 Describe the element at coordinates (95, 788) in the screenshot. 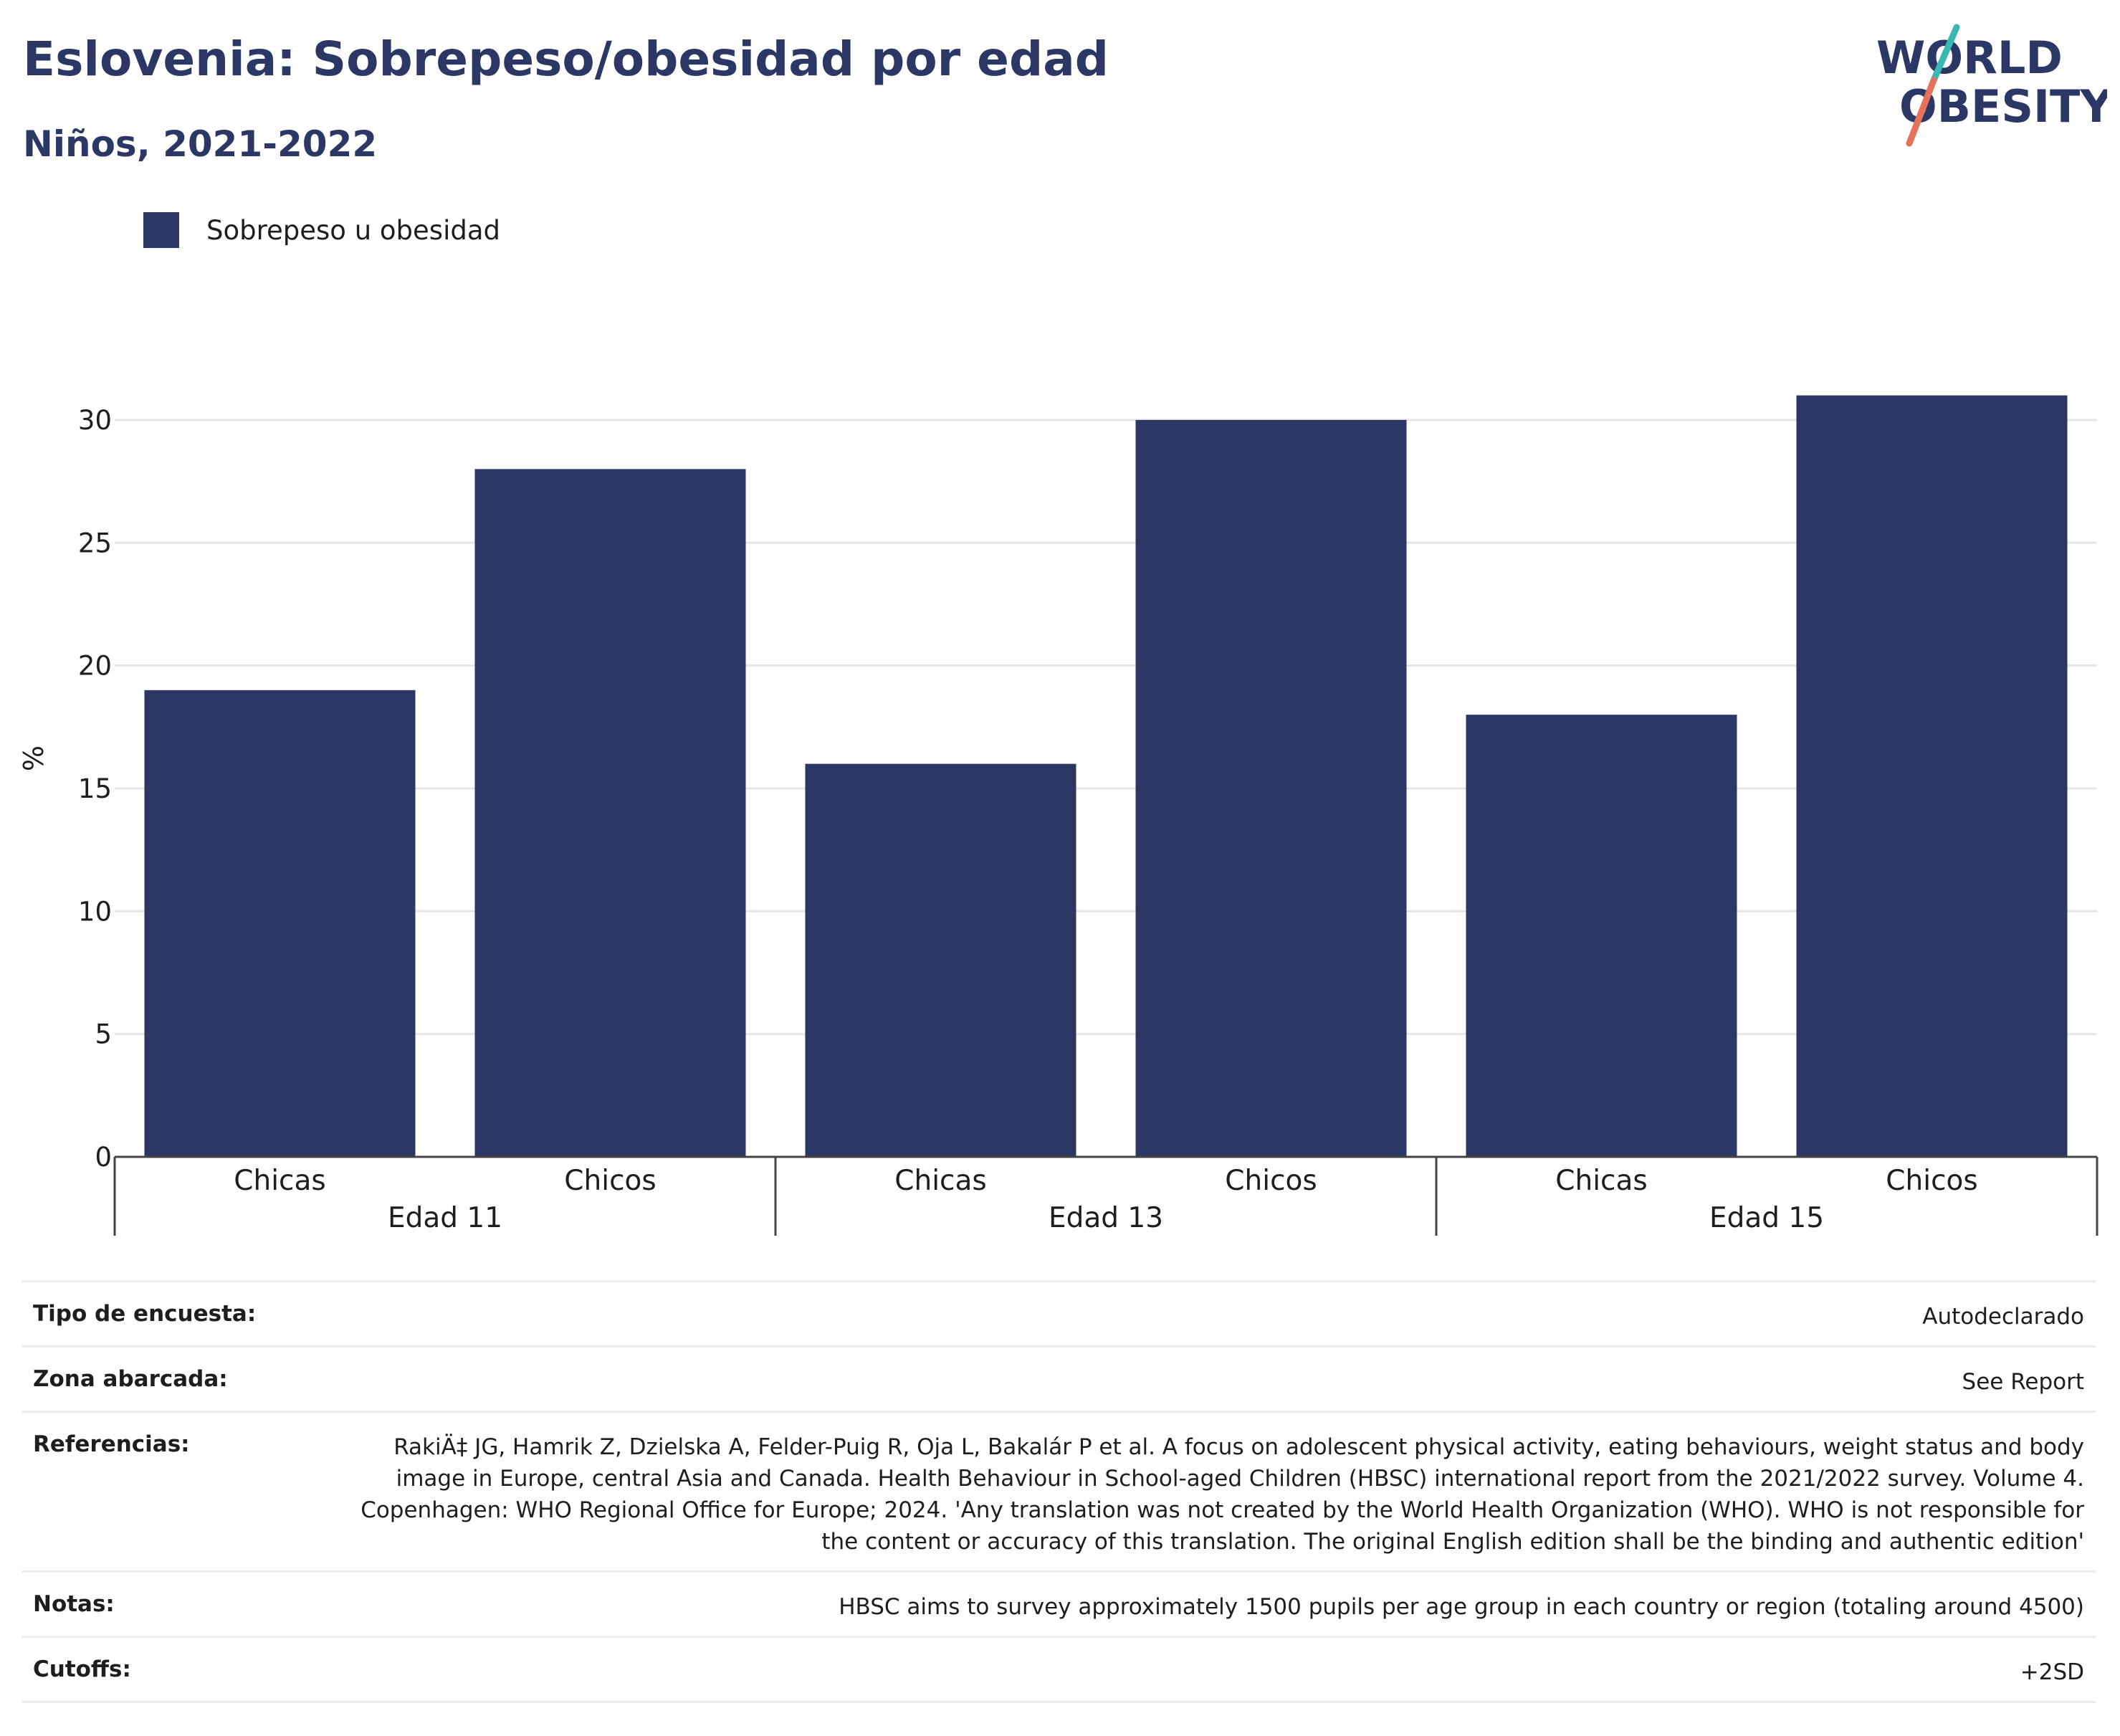

I see `y-tick-label: 15` at that location.